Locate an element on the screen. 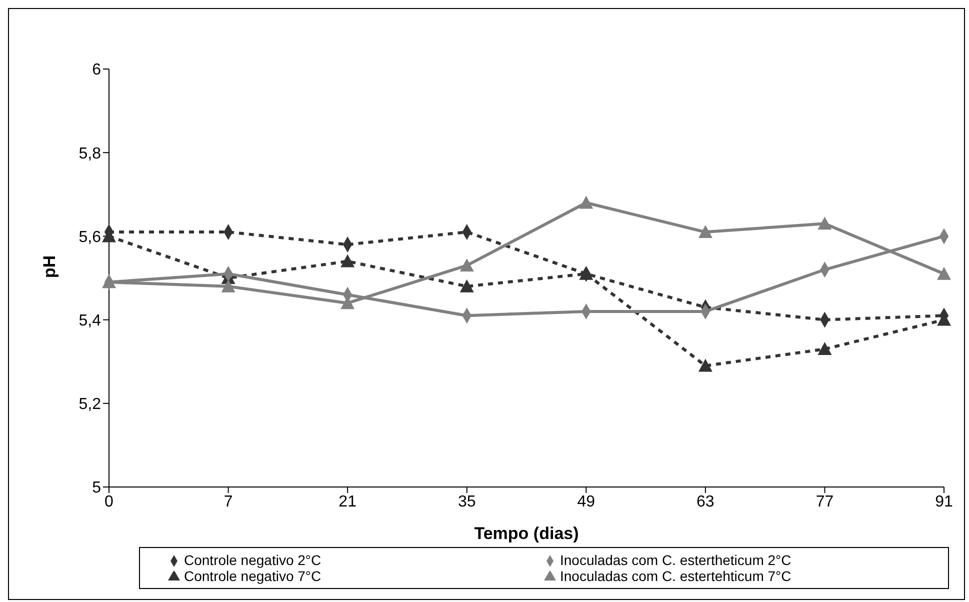 The height and width of the screenshot is (602, 969). y-tick-label: 5,6 is located at coordinates (90, 237).